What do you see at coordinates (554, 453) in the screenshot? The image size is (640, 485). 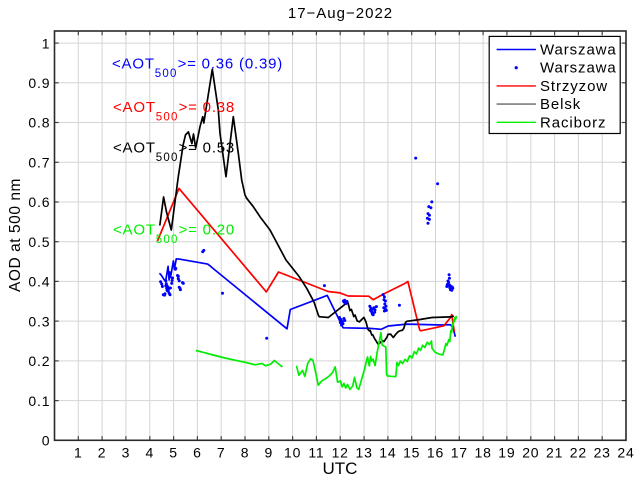 I see `svg-text: 21` at bounding box center [554, 453].